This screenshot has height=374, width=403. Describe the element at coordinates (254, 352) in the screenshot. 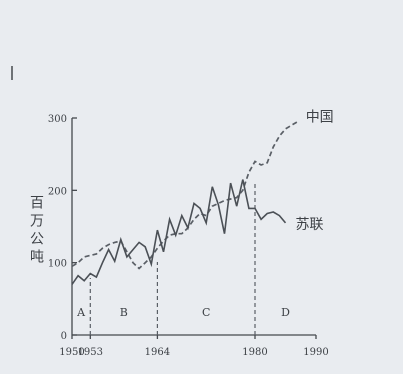

I see `x-tick-label: 1980` at that location.